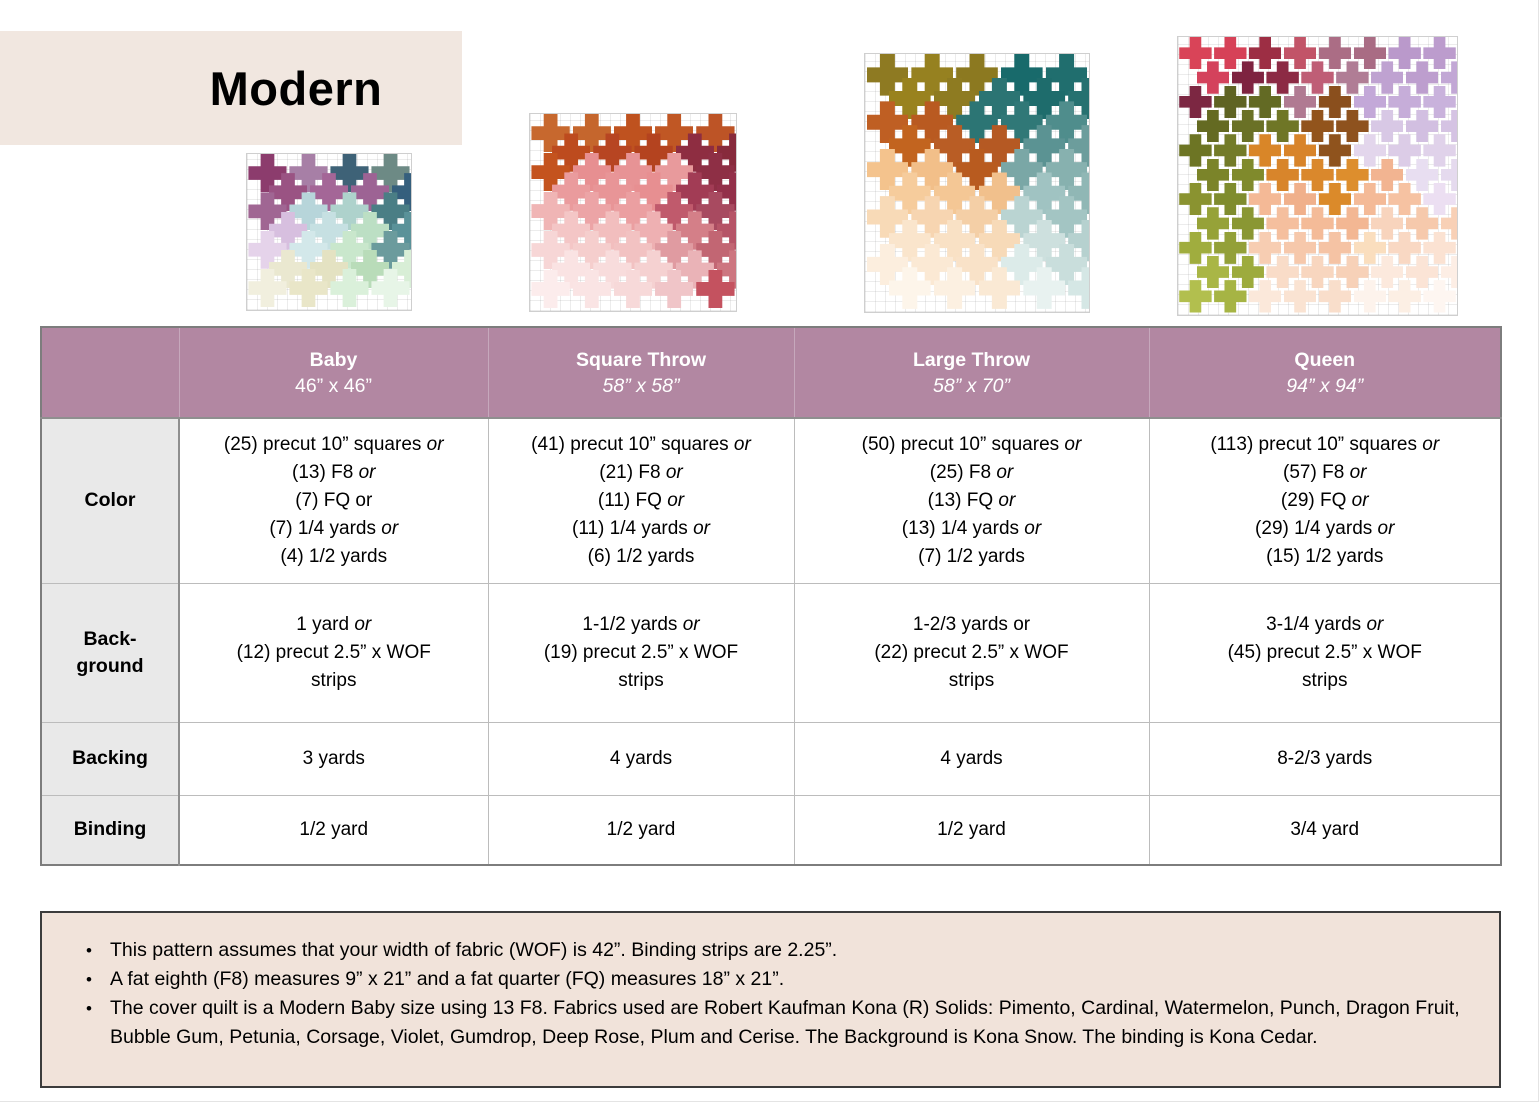  What do you see at coordinates (334, 472) in the screenshot?
I see `cell-line: (13) F8 or` at bounding box center [334, 472].